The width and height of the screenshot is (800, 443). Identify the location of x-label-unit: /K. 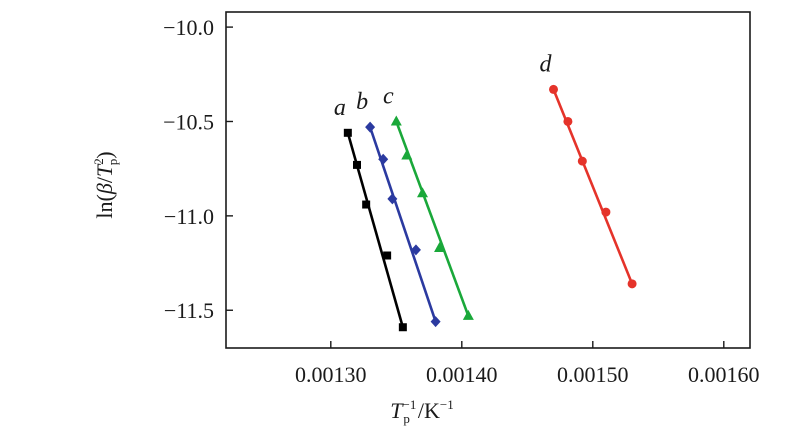
(429, 410).